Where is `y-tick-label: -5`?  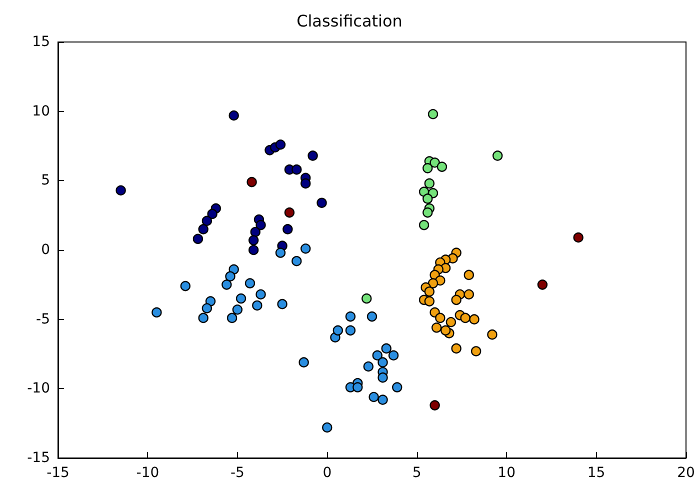 y-tick-label: -5 is located at coordinates (43, 319).